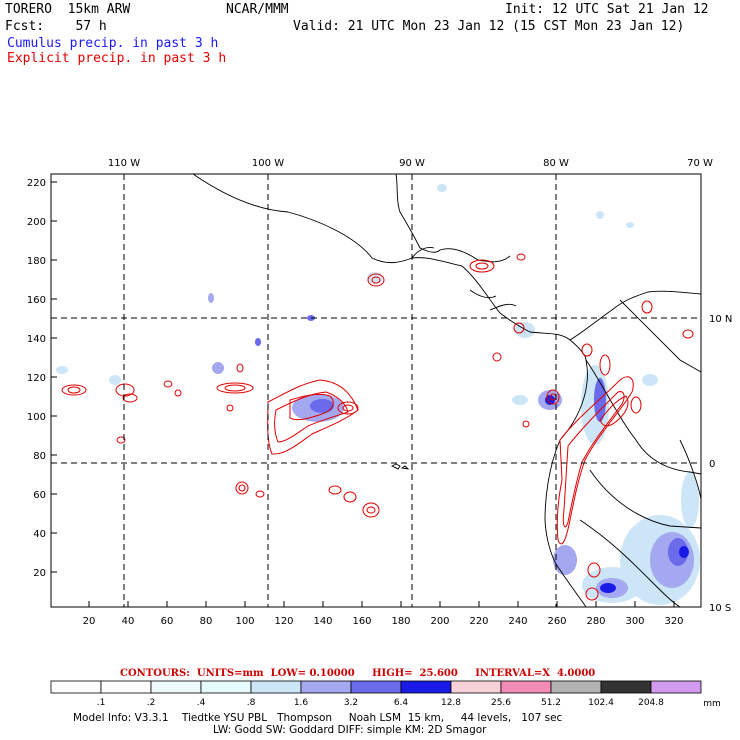 The width and height of the screenshot is (740, 740). What do you see at coordinates (400, 621) in the screenshot?
I see `x-tick-label: 180` at bounding box center [400, 621].